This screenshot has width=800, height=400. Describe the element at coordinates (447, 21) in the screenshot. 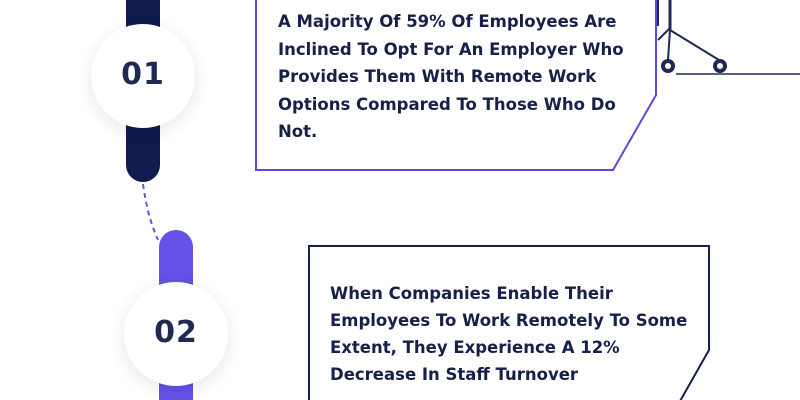

I see `card-1-line: A Majority Of 59% Of Employees Are` at that location.